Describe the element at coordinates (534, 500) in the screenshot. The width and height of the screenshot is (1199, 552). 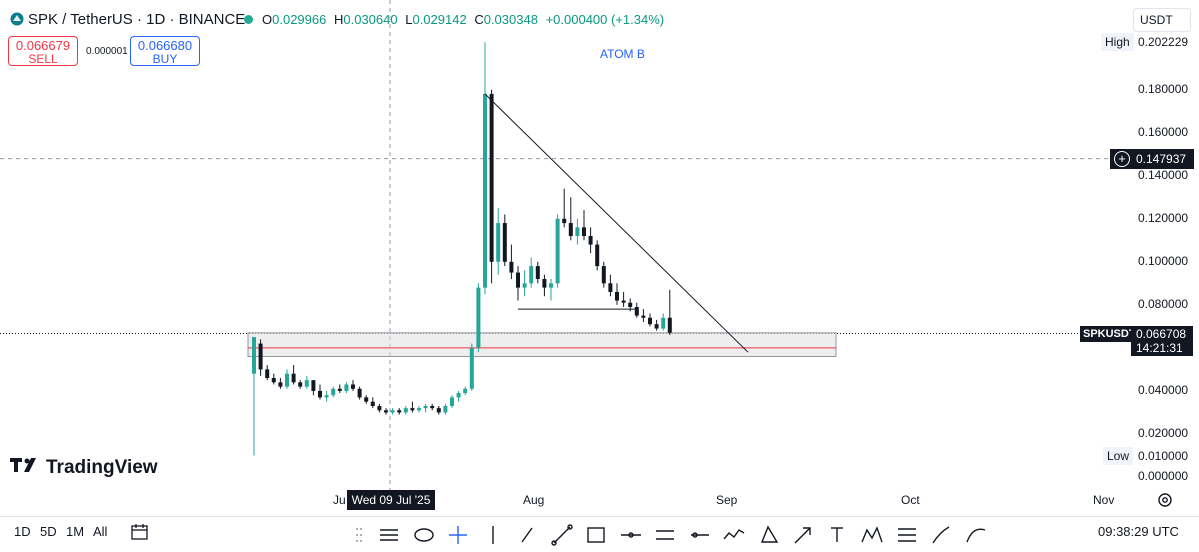
I see `time-tick-aug: Aug` at that location.